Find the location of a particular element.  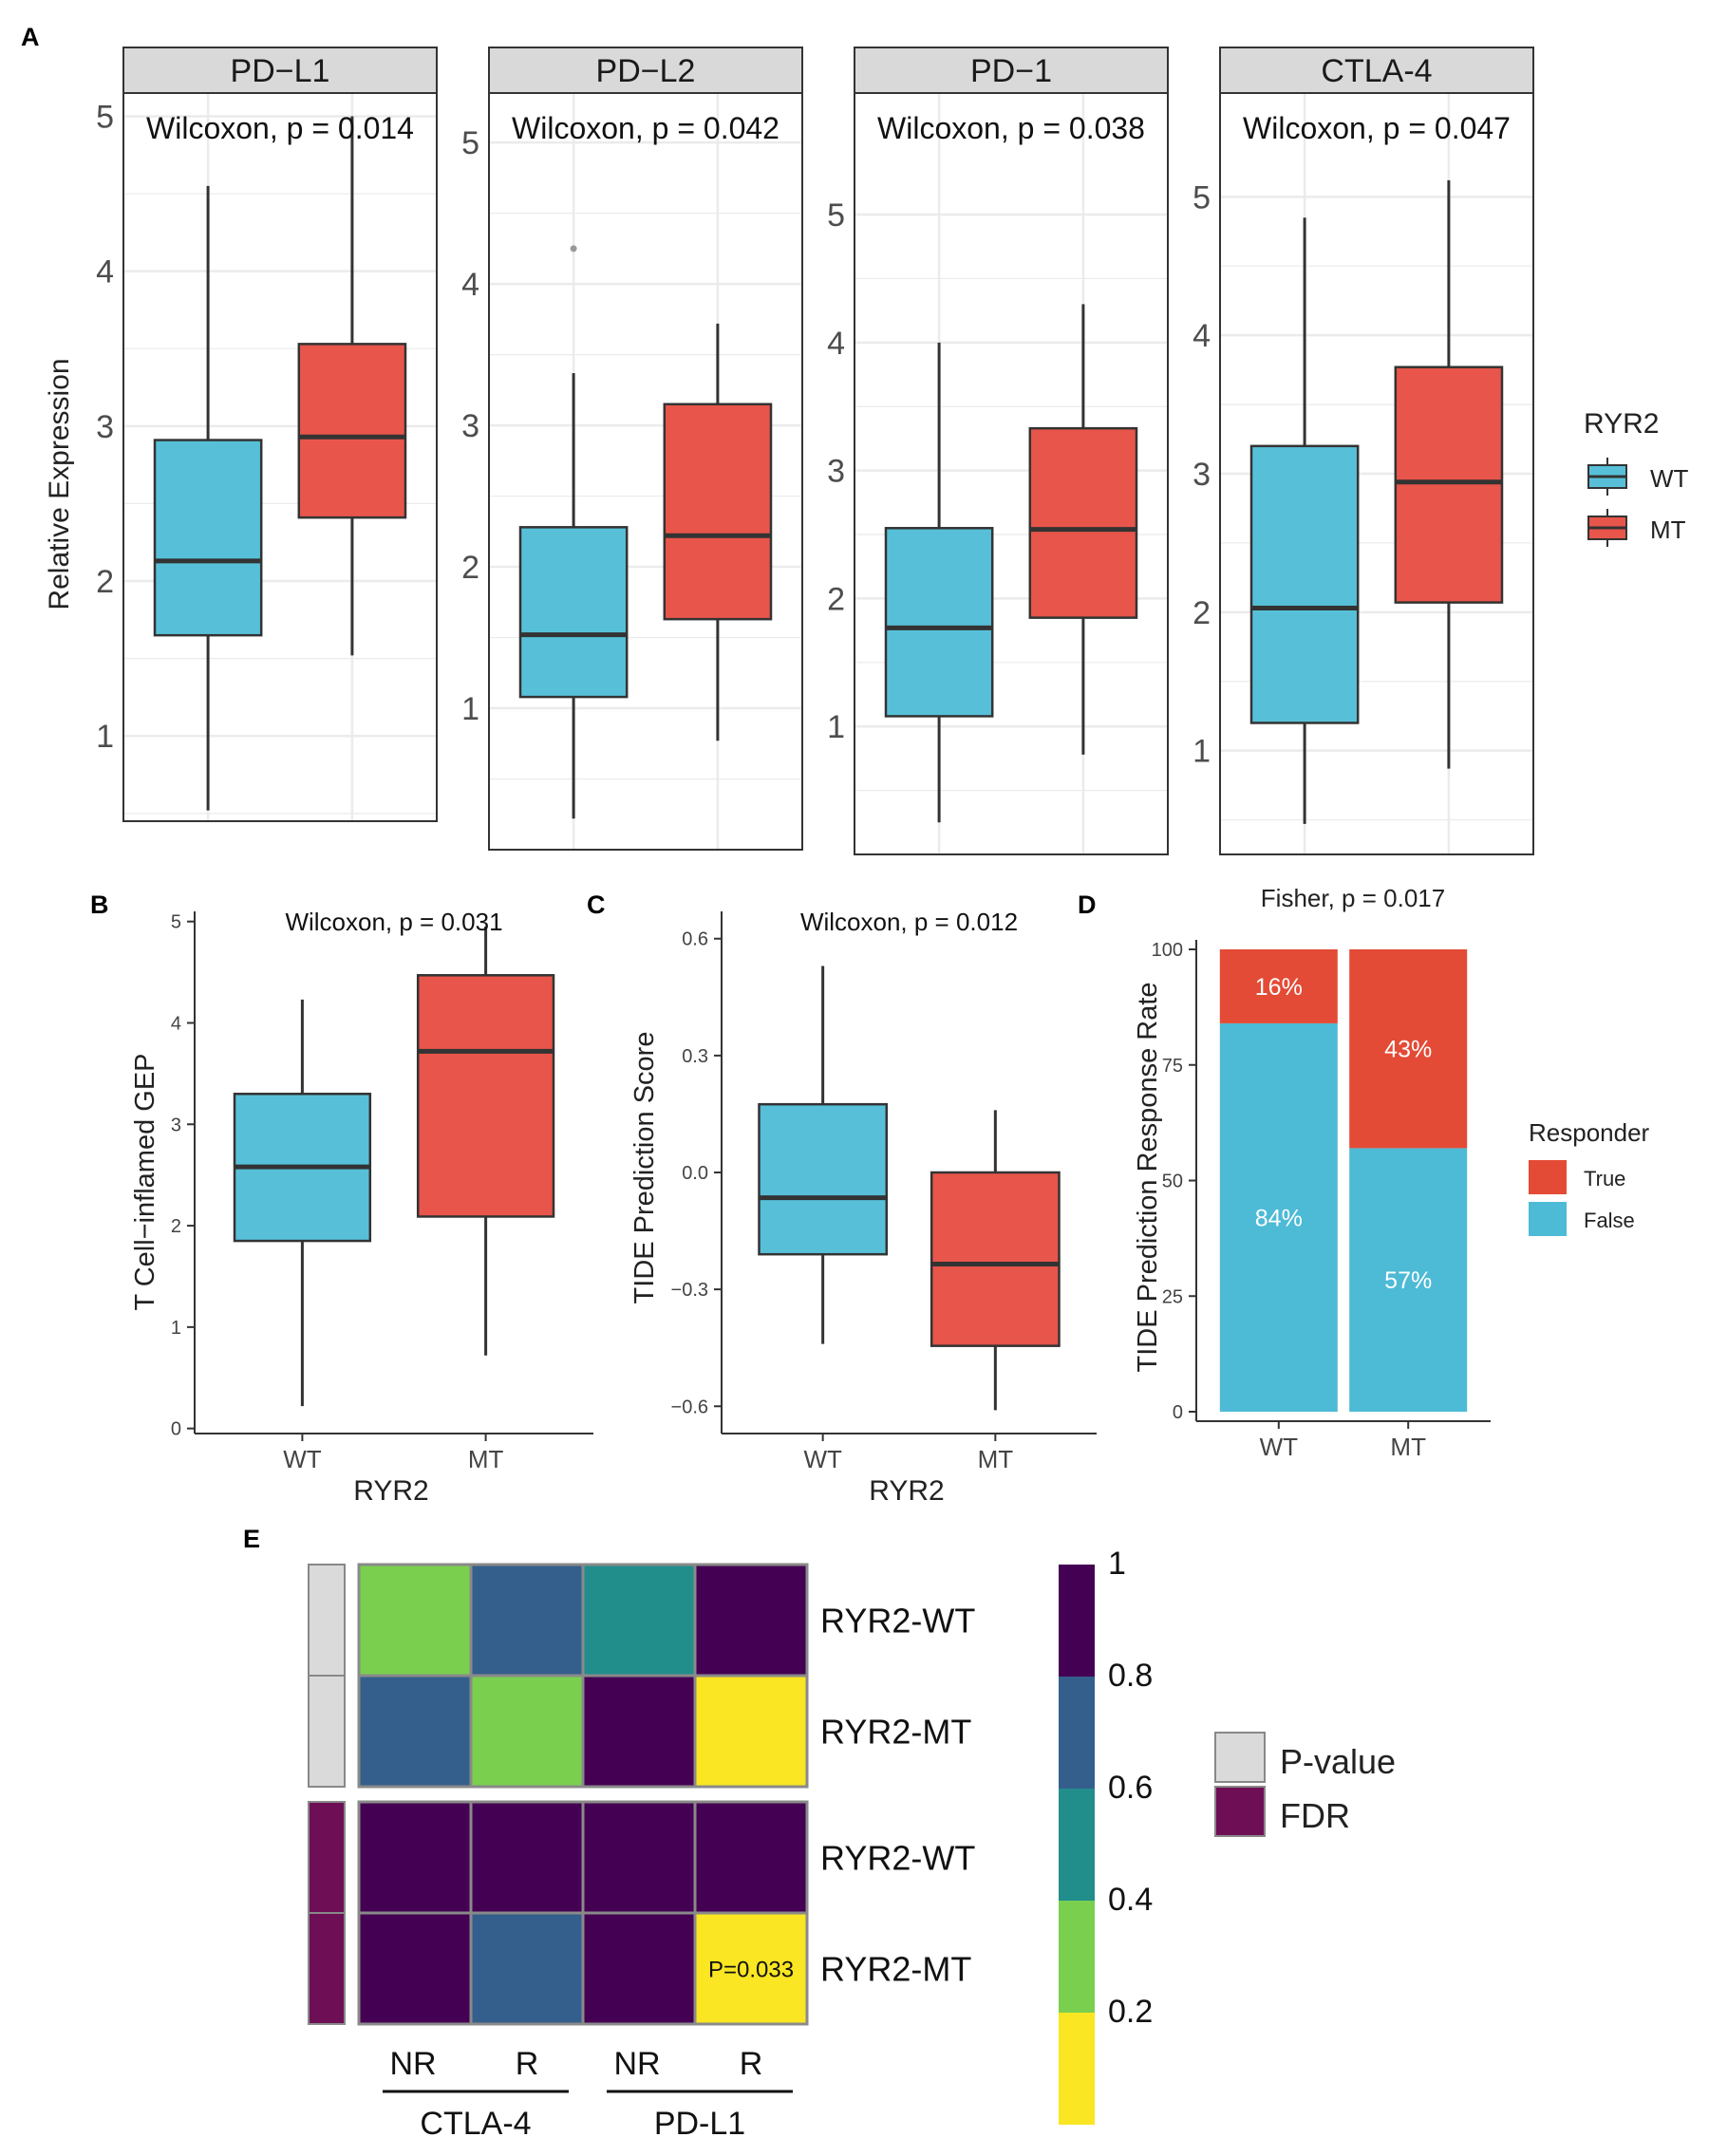

y-tick-label: 0 is located at coordinates (176, 1429).